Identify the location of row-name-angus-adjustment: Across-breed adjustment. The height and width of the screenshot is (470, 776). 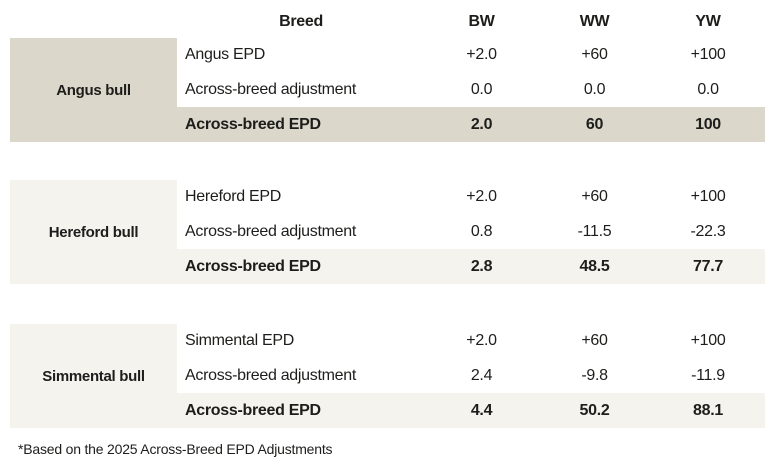
(301, 90).